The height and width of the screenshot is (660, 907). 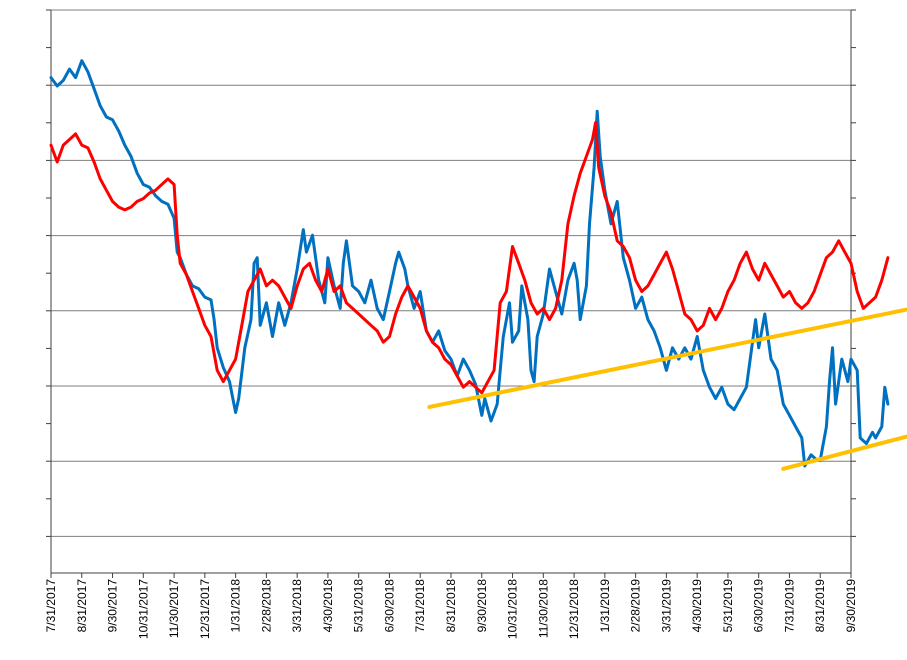 I want to click on x-tick-label: 3/31/2018, so click(x=297, y=606).